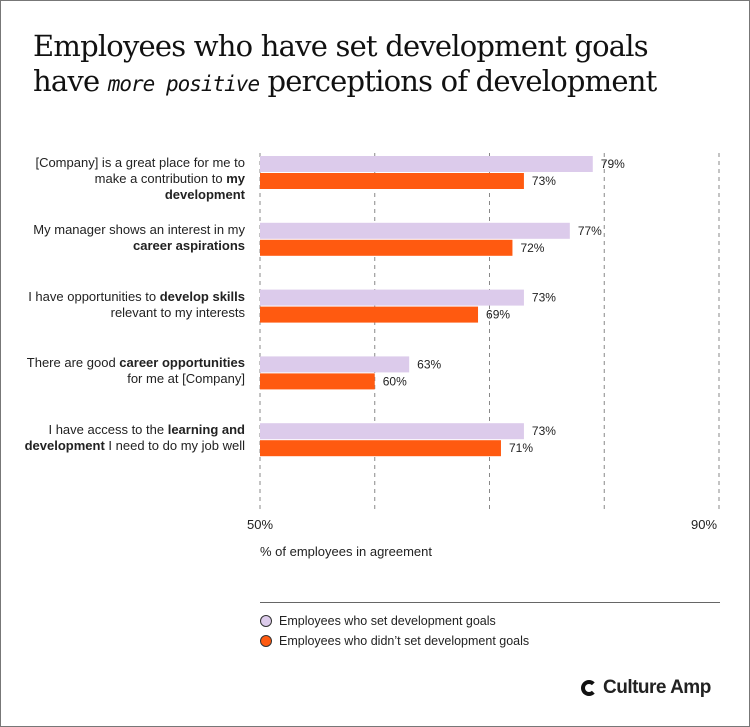  Describe the element at coordinates (657, 687) in the screenshot. I see `brand-name: Culture Amp` at that location.